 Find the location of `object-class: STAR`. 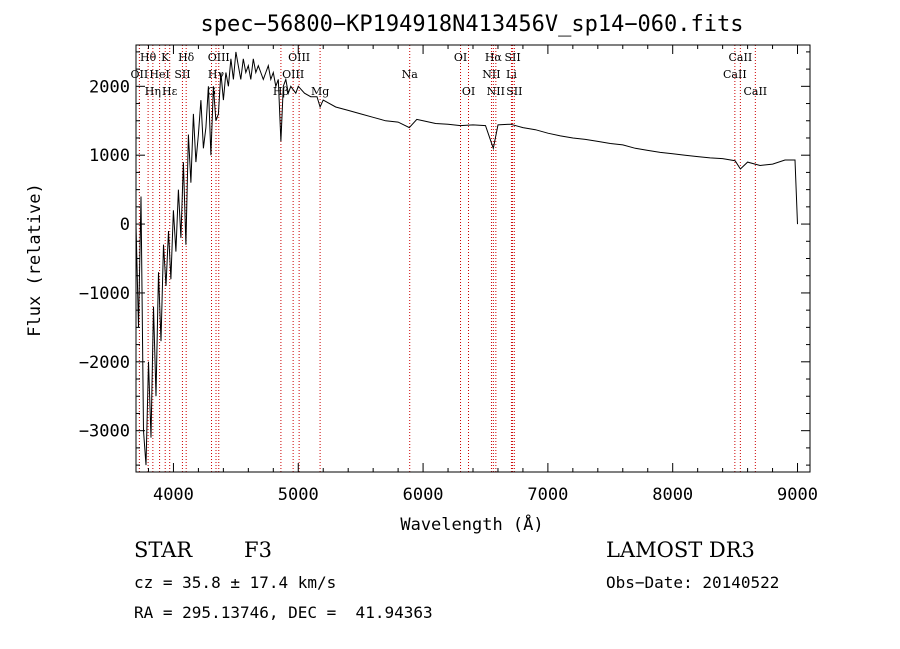

object-class: STAR is located at coordinates (163, 550).